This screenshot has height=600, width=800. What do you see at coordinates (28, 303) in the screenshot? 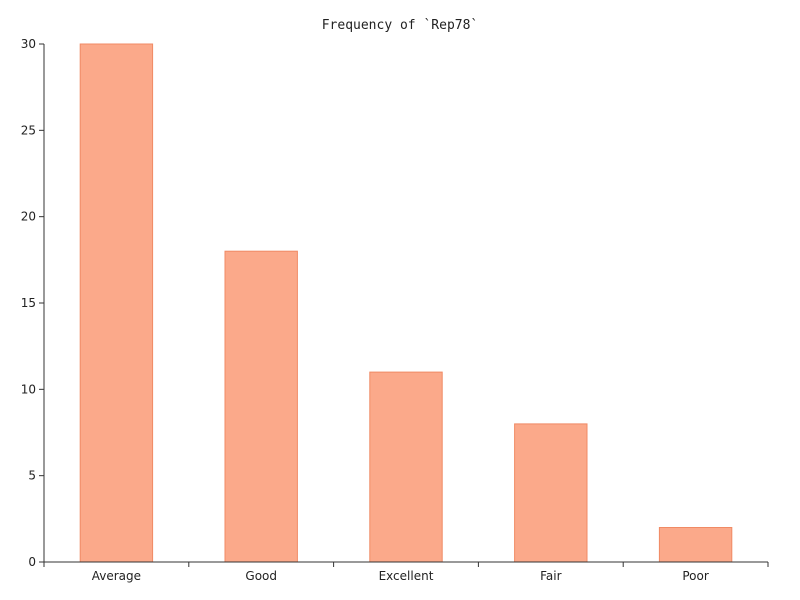
I see `y-tick-label: 15` at bounding box center [28, 303].